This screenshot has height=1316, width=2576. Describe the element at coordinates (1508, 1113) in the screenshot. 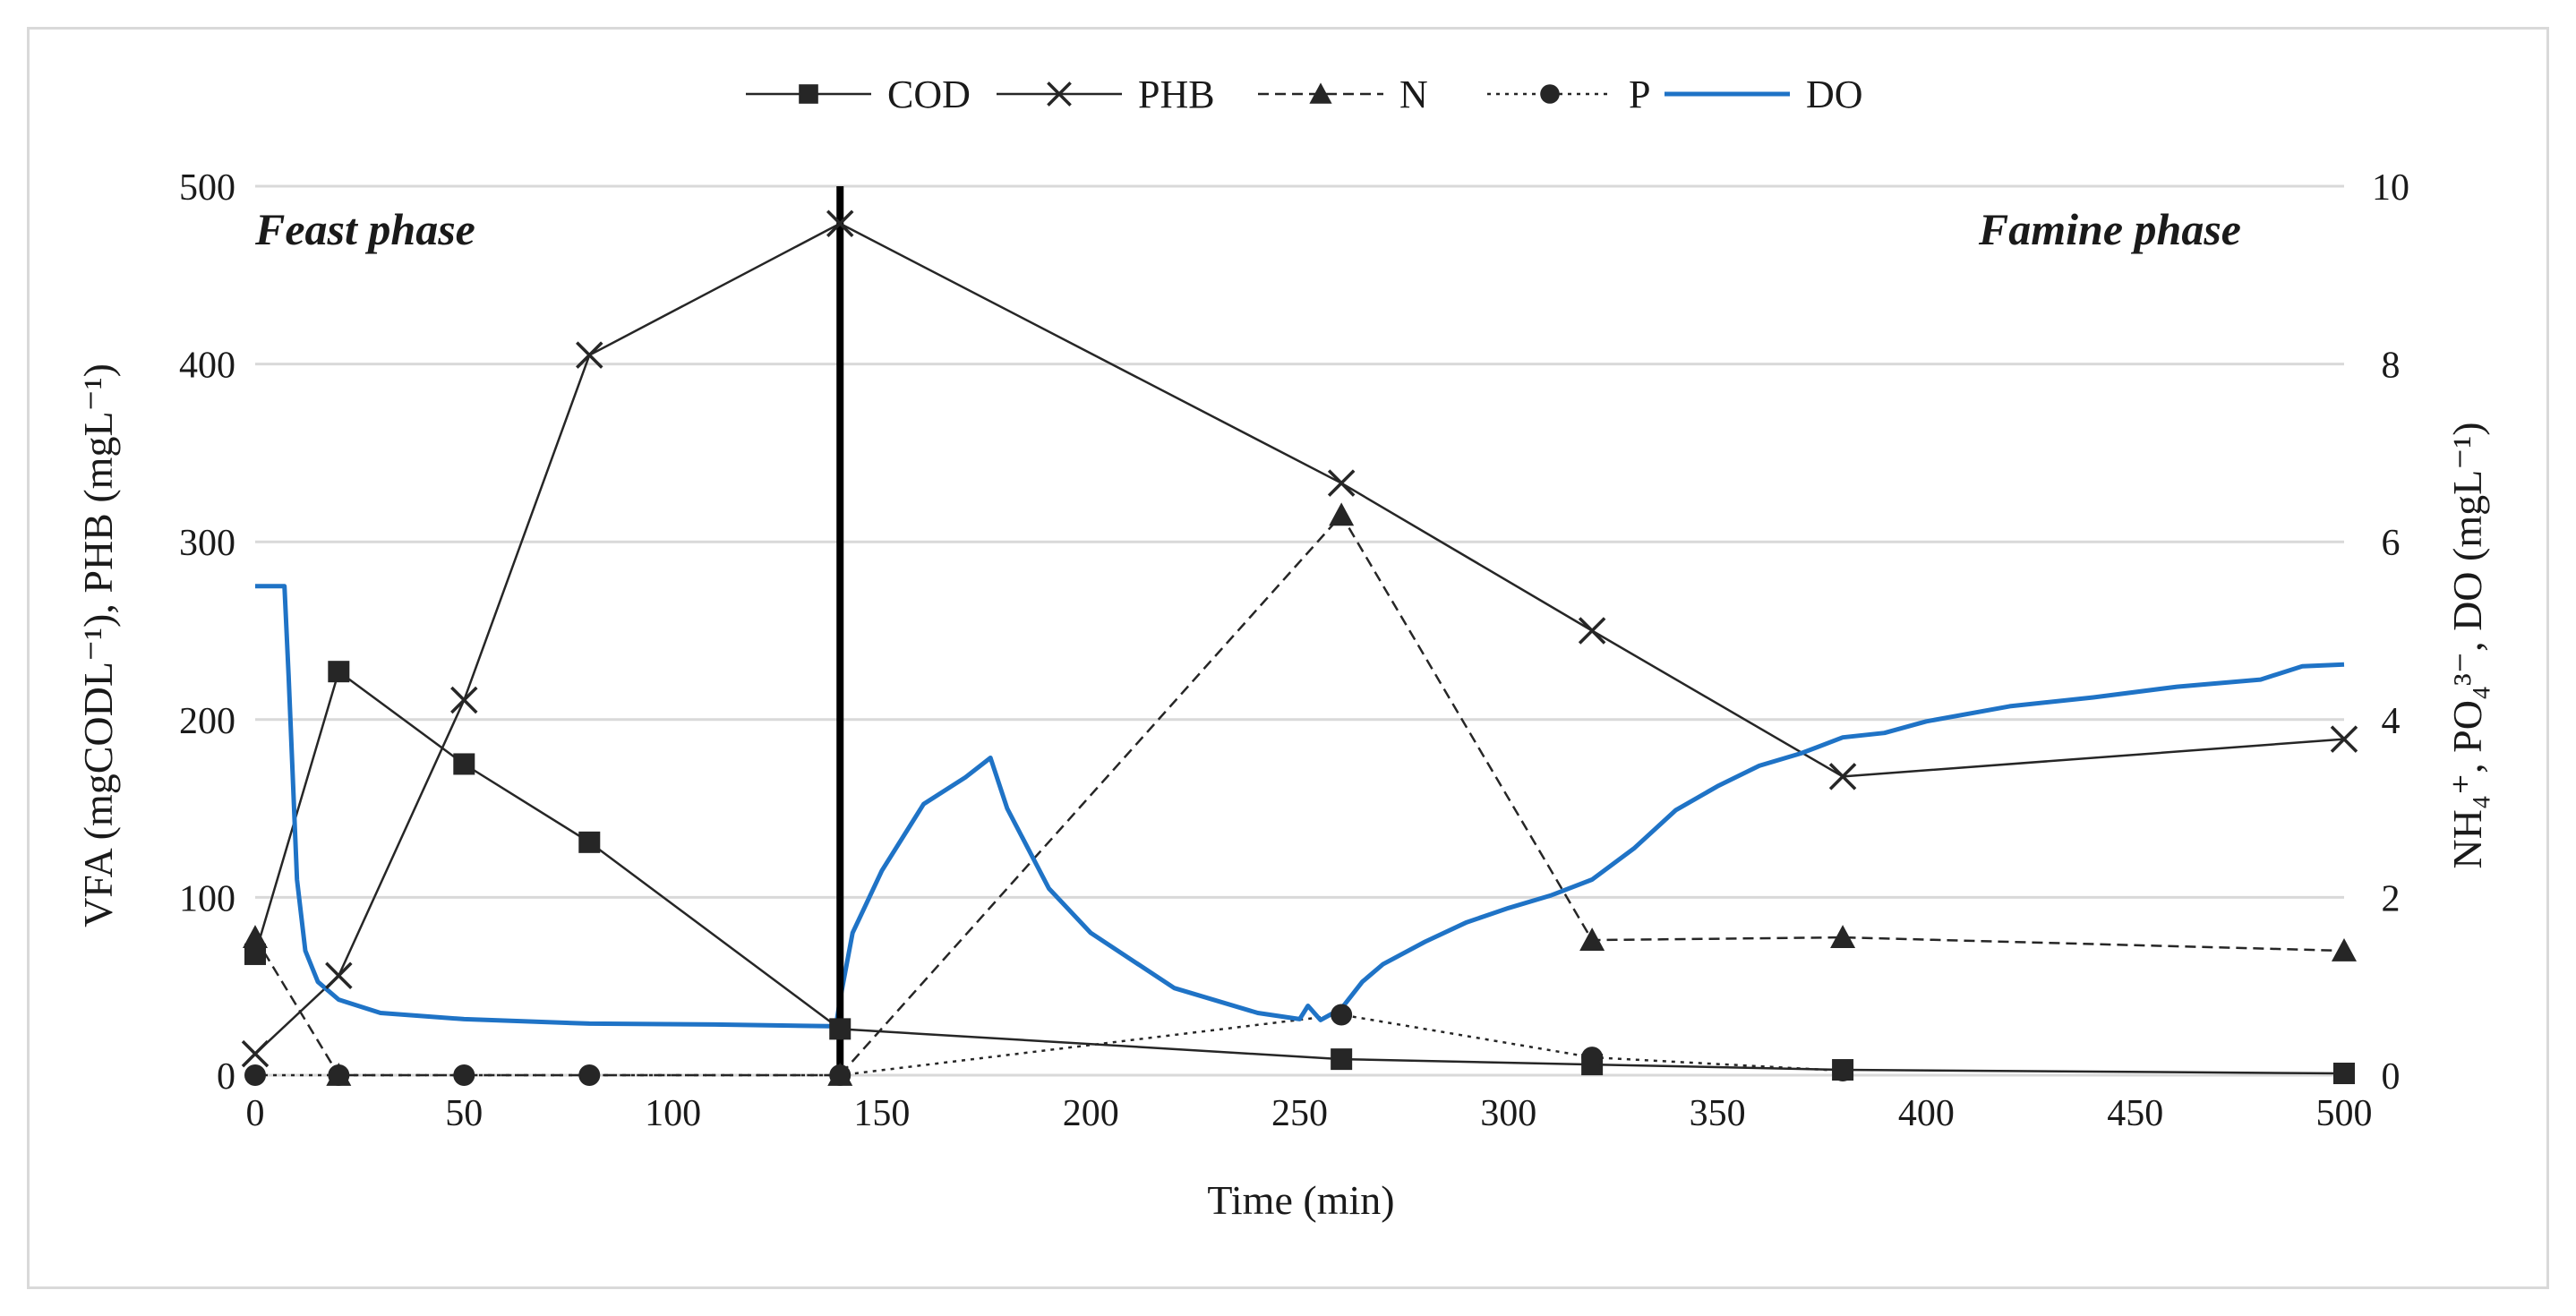

I see `x-tick-label: 300` at that location.